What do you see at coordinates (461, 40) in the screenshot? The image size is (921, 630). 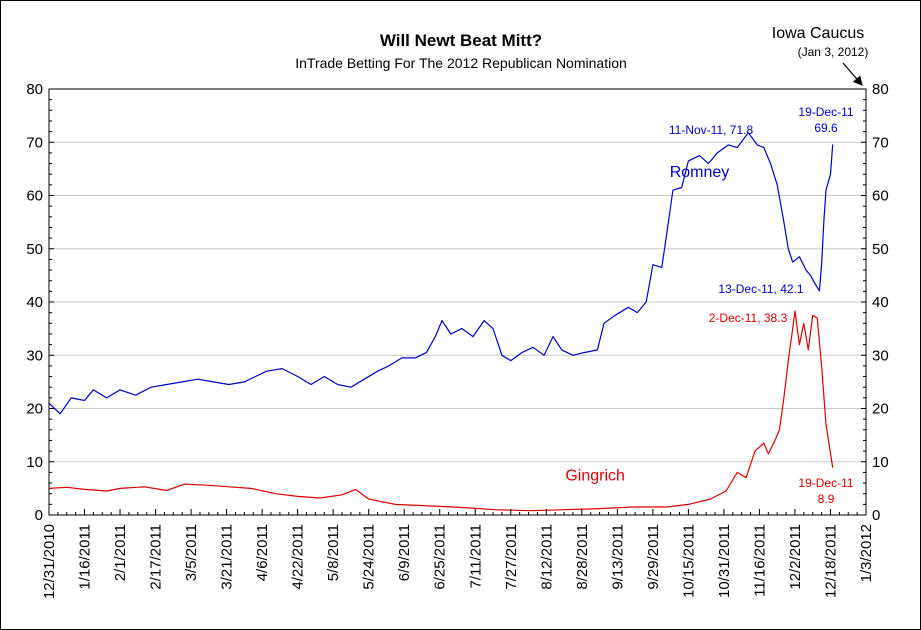 I see `chart-title: Will Newt Beat Mitt?` at bounding box center [461, 40].